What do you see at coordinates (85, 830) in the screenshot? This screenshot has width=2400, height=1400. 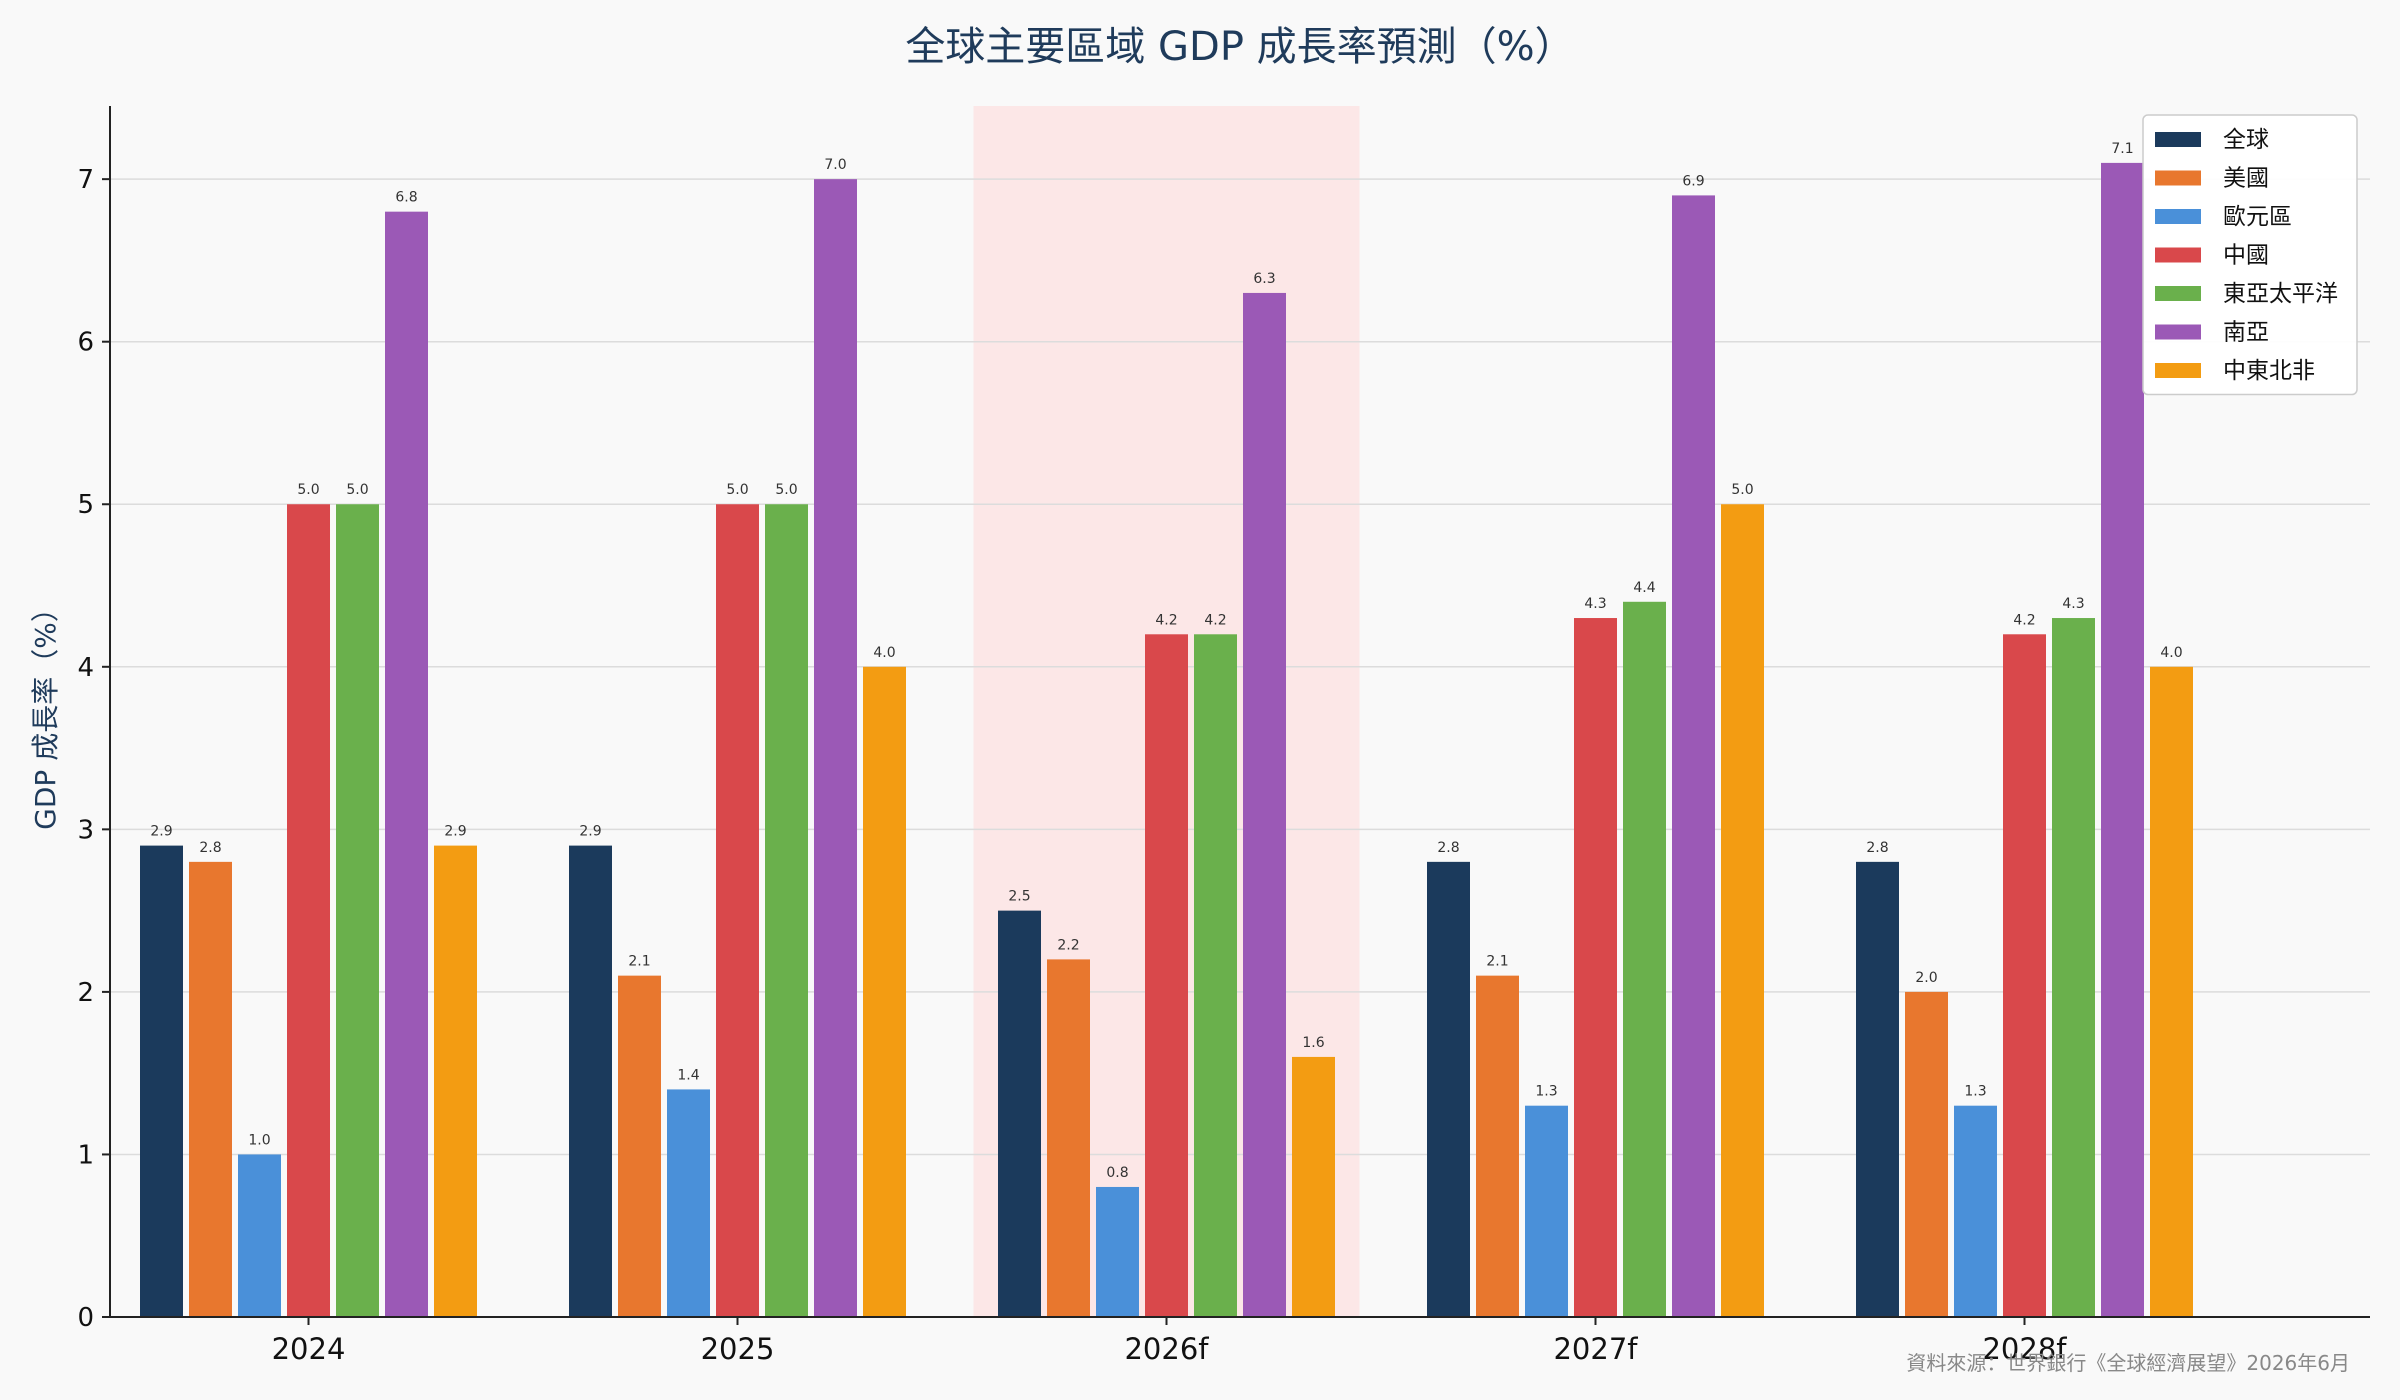 I see `y-tick-label: 3` at bounding box center [85, 830].